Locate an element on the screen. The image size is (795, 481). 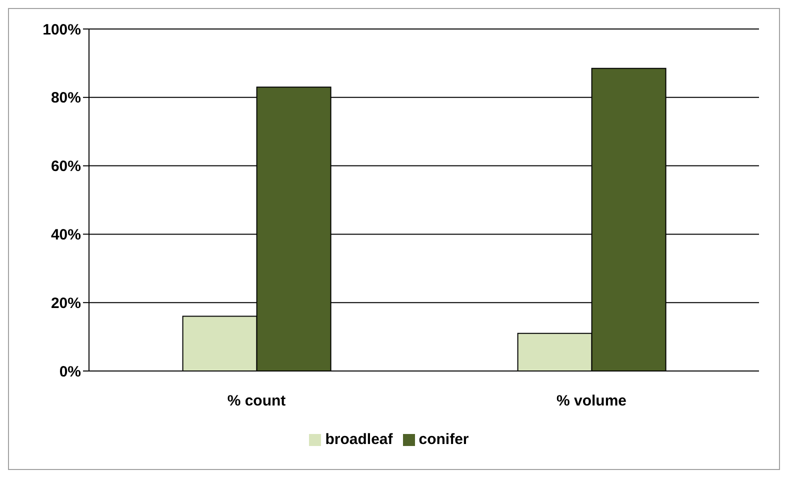
y-tick-label: 80% is located at coordinates (65, 98).